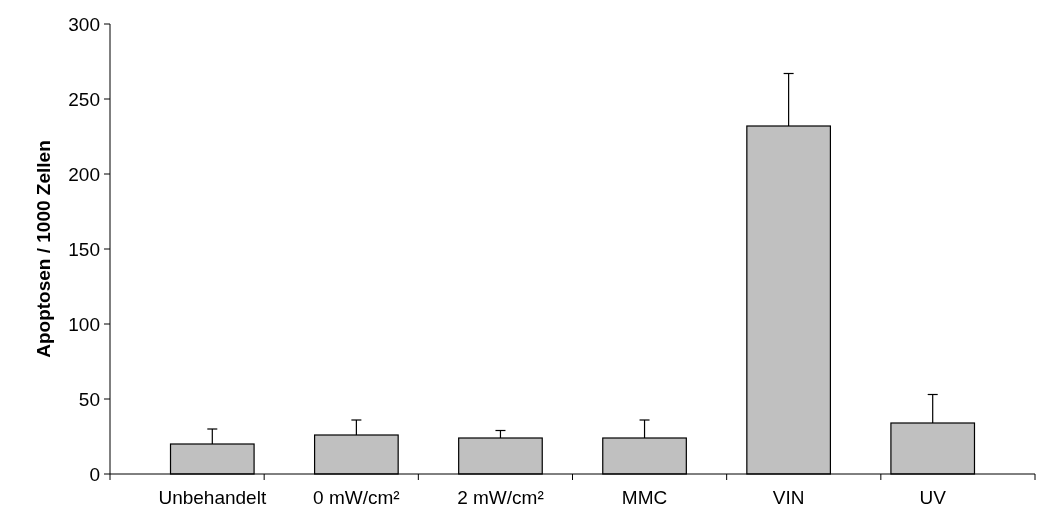 This screenshot has height=520, width=1059. I want to click on x-tick-label: Unbehandelt, so click(212, 497).